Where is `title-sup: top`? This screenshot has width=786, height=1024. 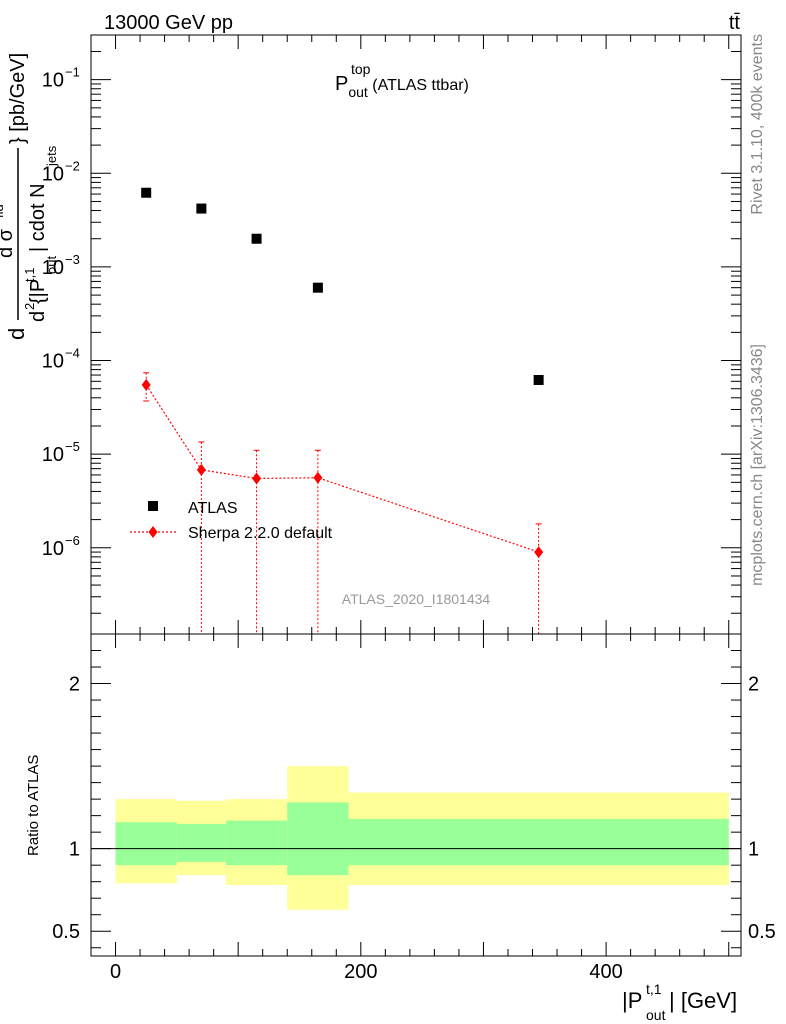 title-sup: top is located at coordinates (361, 69).